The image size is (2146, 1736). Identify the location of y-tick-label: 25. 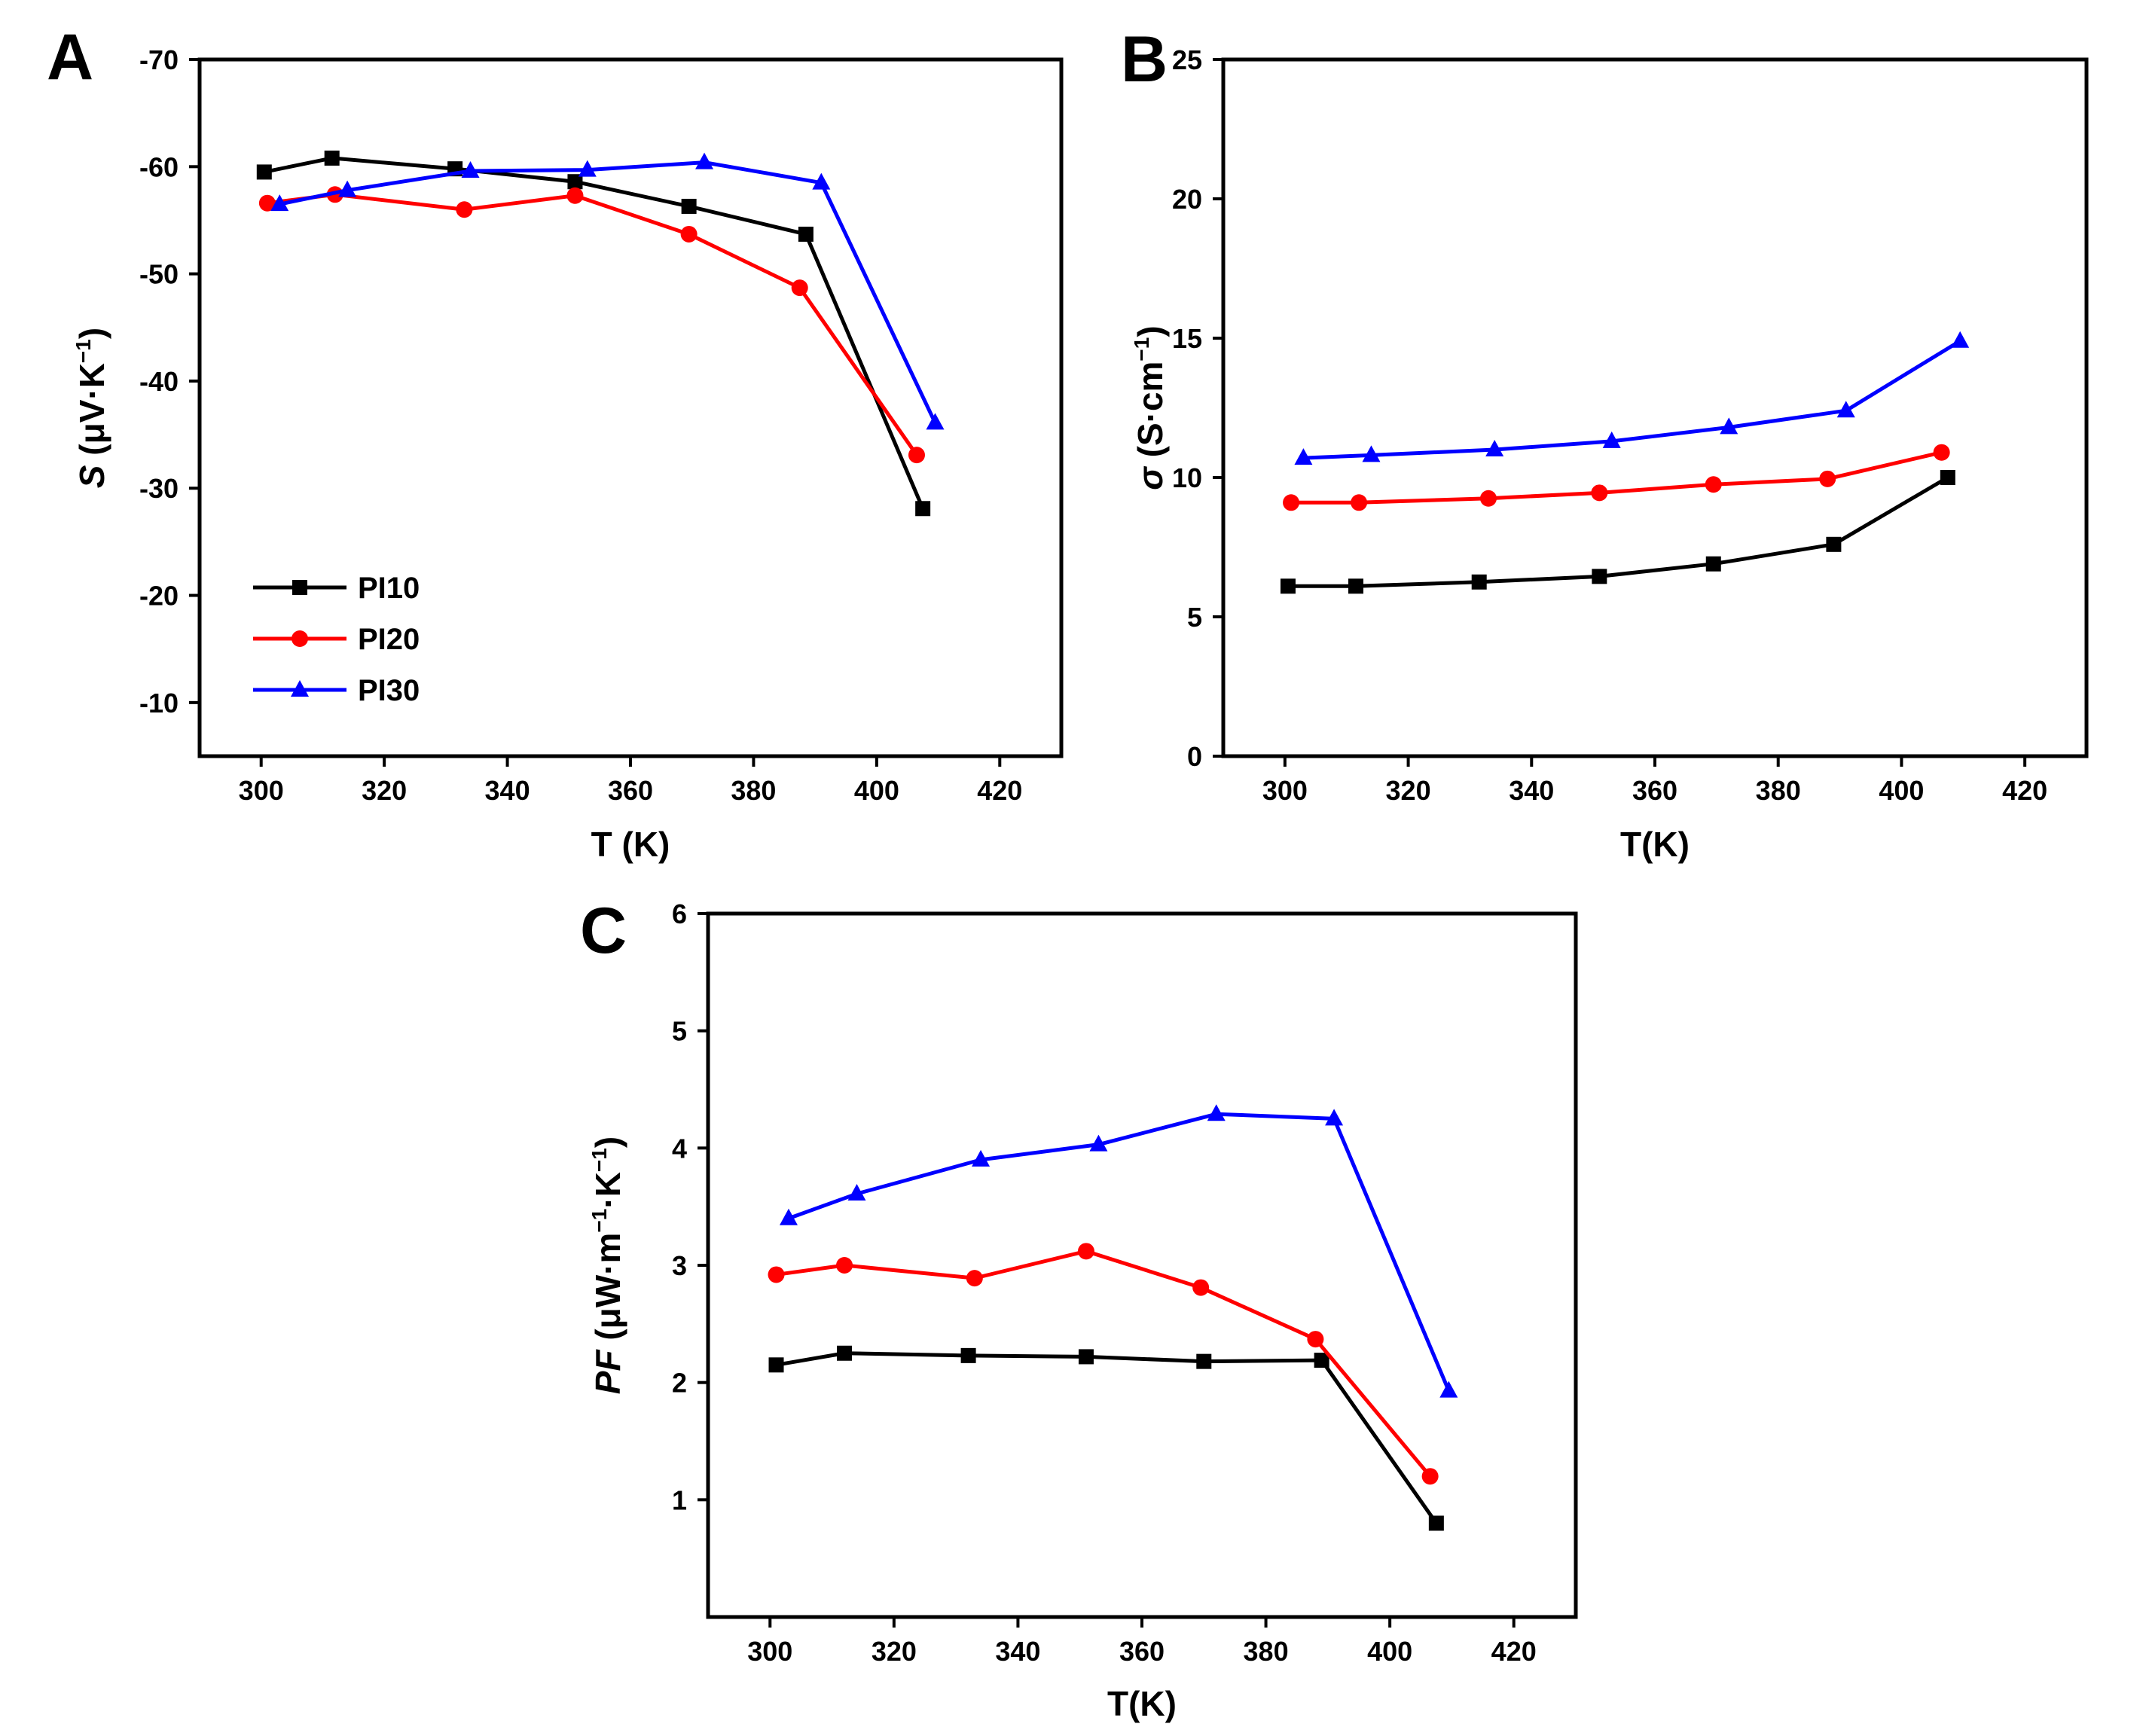
(1187, 59).